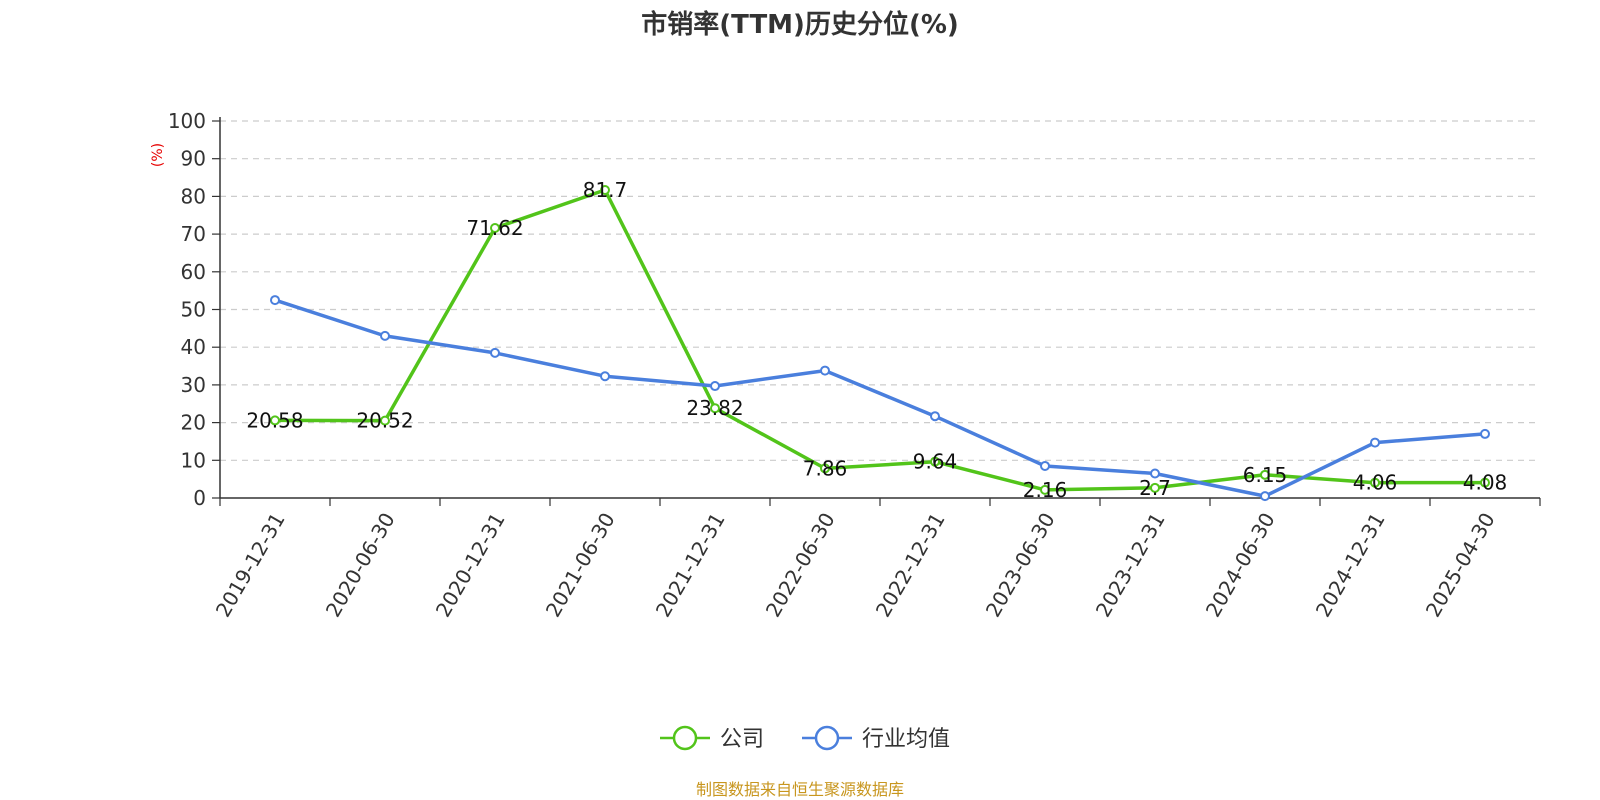 This screenshot has width=1600, height=800. Describe the element at coordinates (360, 565) in the screenshot. I see `x-tick-label: 2020-06-30` at that location.